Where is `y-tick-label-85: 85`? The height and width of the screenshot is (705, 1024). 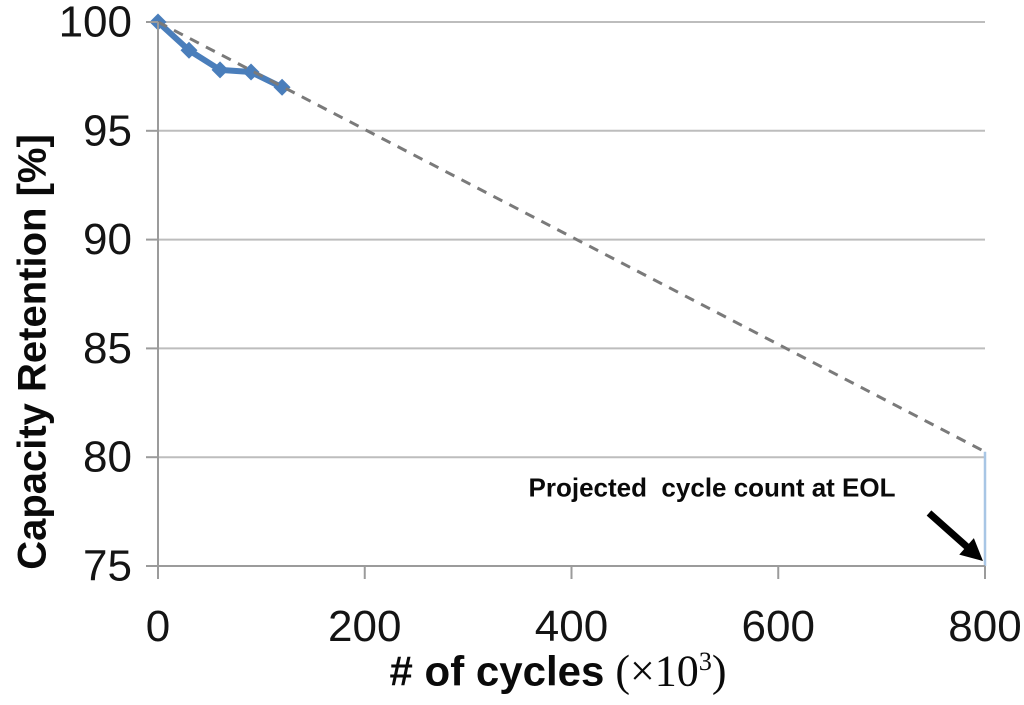 y-tick-label-85: 85 is located at coordinates (107, 348).